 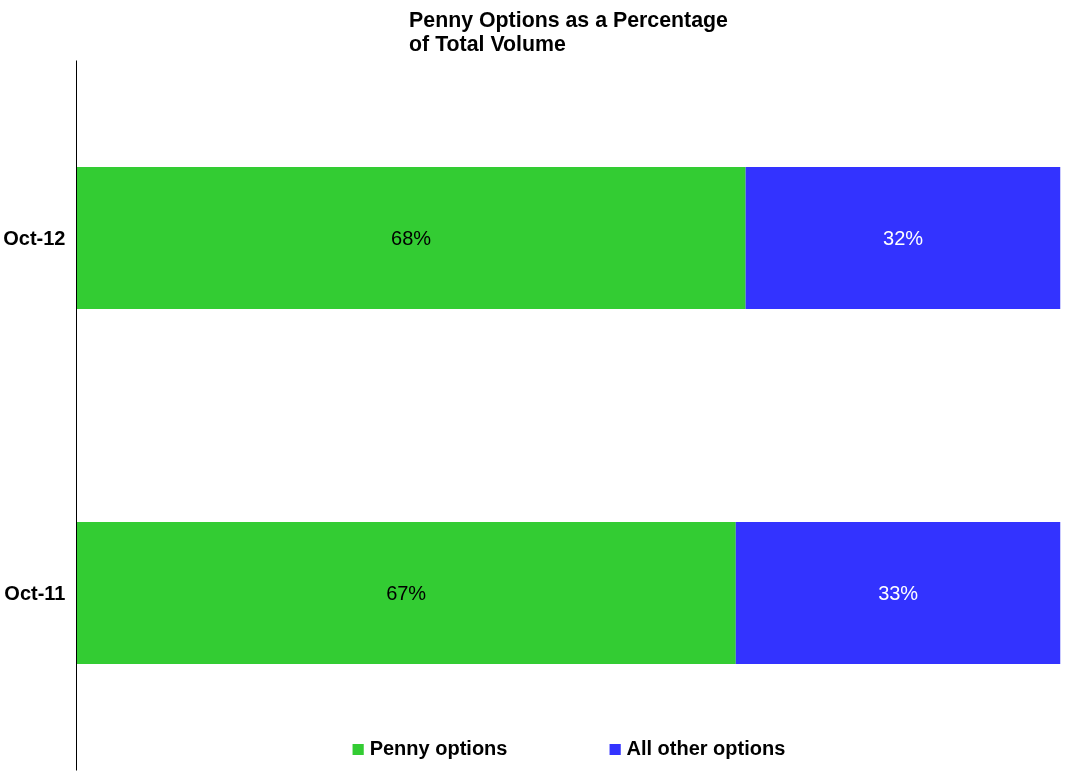 What do you see at coordinates (34, 238) in the screenshot?
I see `y-tick-label: Oct-12` at bounding box center [34, 238].